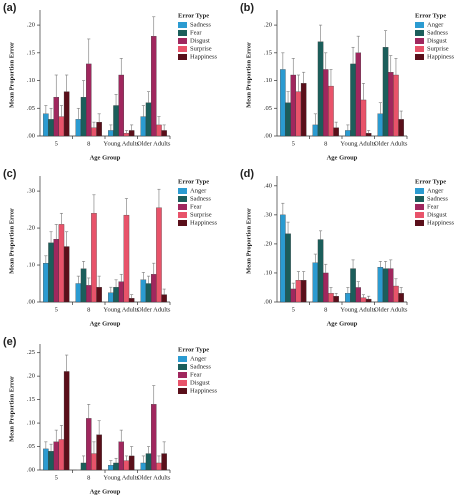 This screenshot has height=500, width=470. I want to click on y-tick-label: .05, so click(31, 446).